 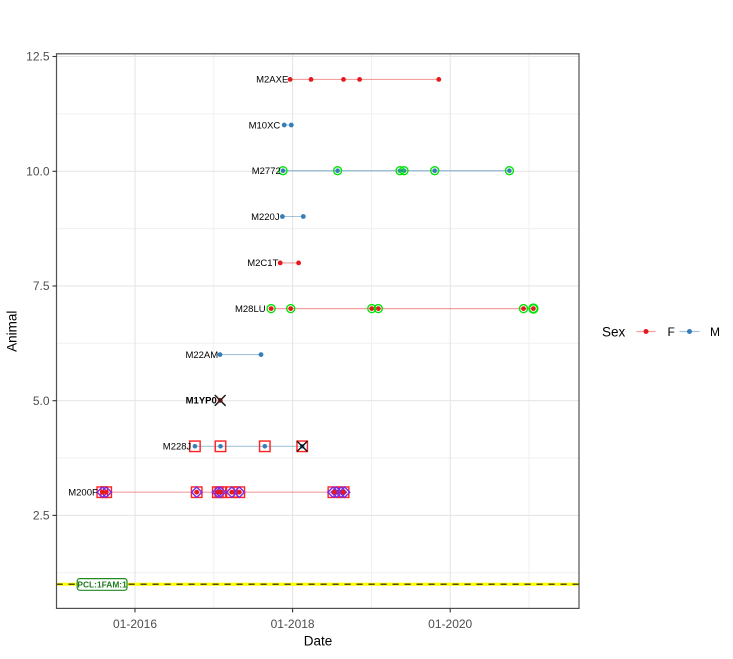 I want to click on svg-text: 2.5, so click(x=41, y=516).